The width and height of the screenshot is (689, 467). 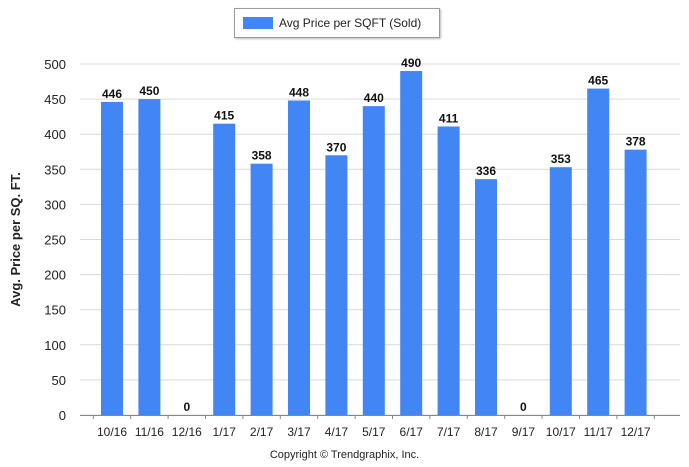 What do you see at coordinates (112, 432) in the screenshot?
I see `x-tick-label: 10/16` at bounding box center [112, 432].